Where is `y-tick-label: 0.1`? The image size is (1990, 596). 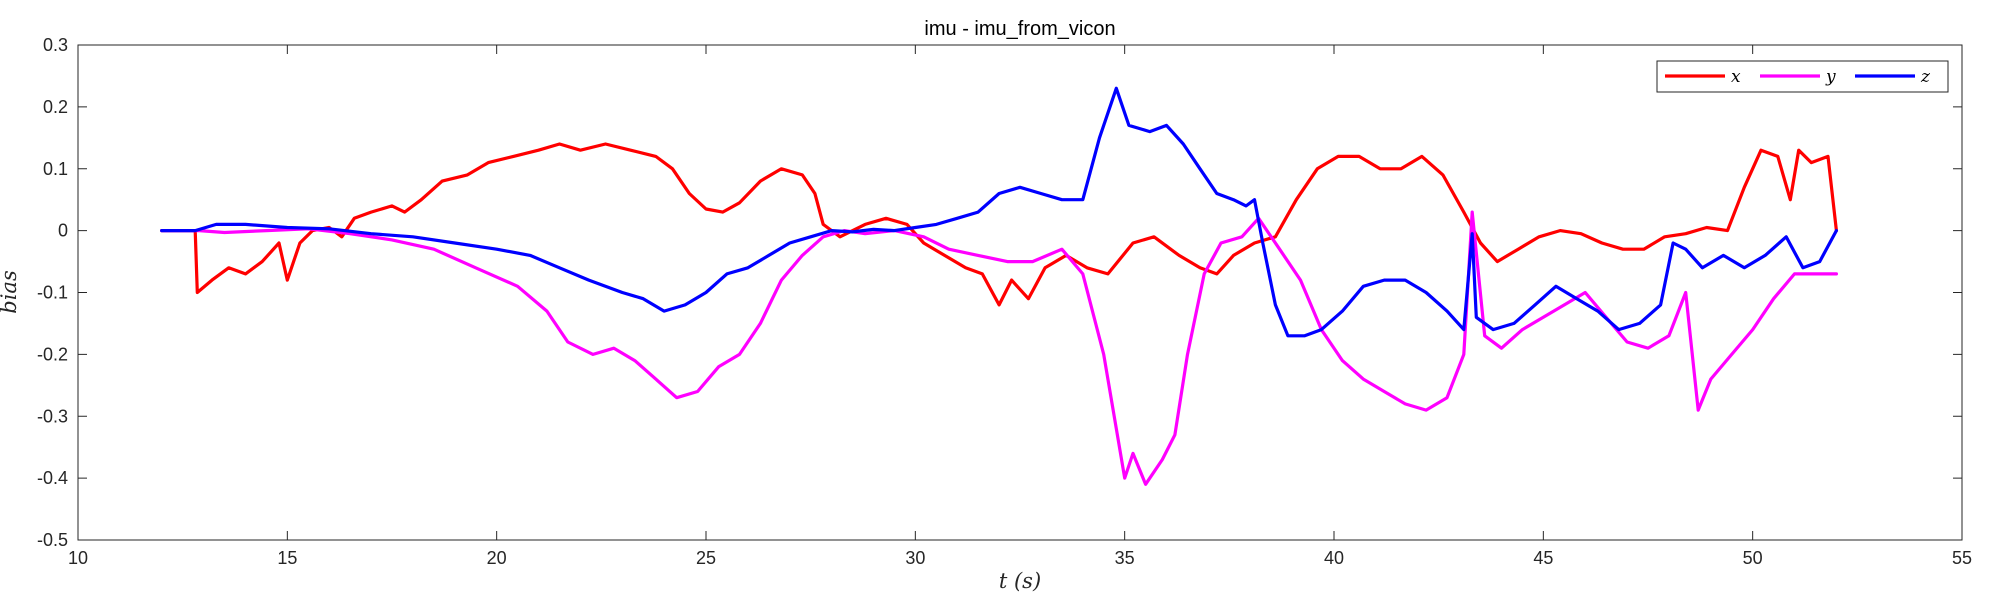
y-tick-label: 0.1 is located at coordinates (55, 169).